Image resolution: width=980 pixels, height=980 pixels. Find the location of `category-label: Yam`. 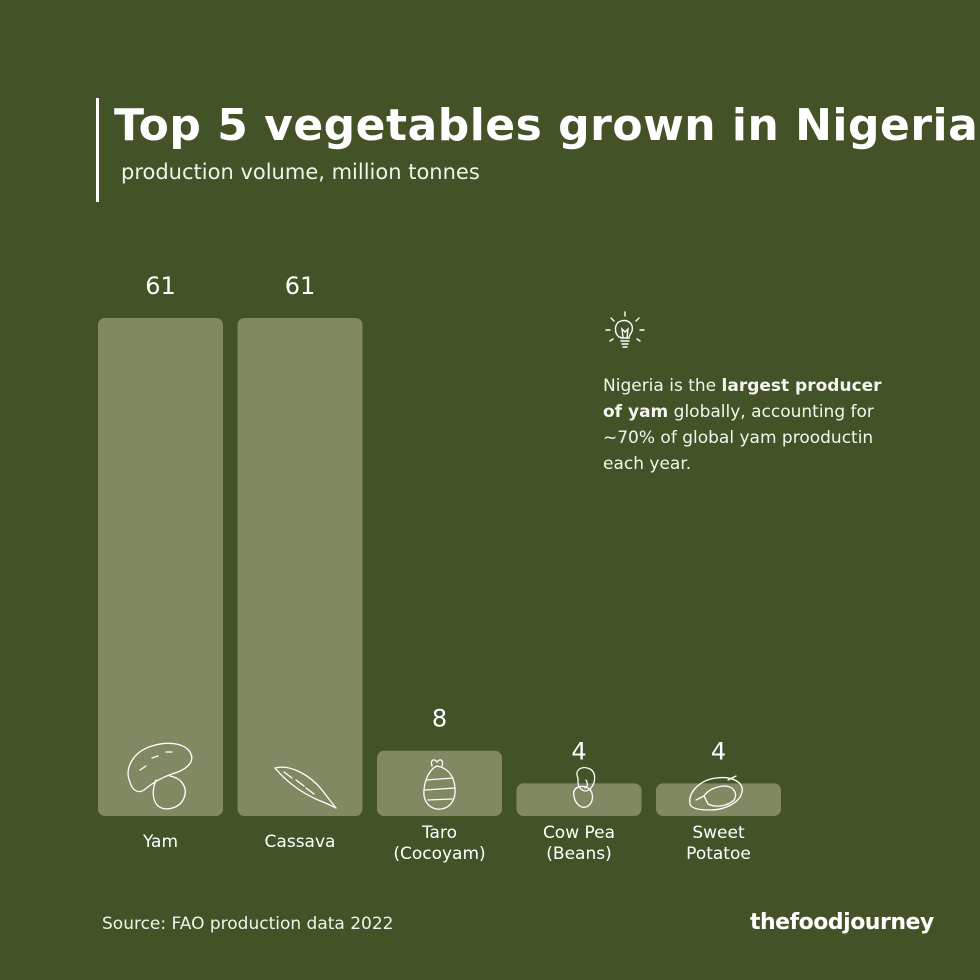

category-label: Yam is located at coordinates (160, 842).